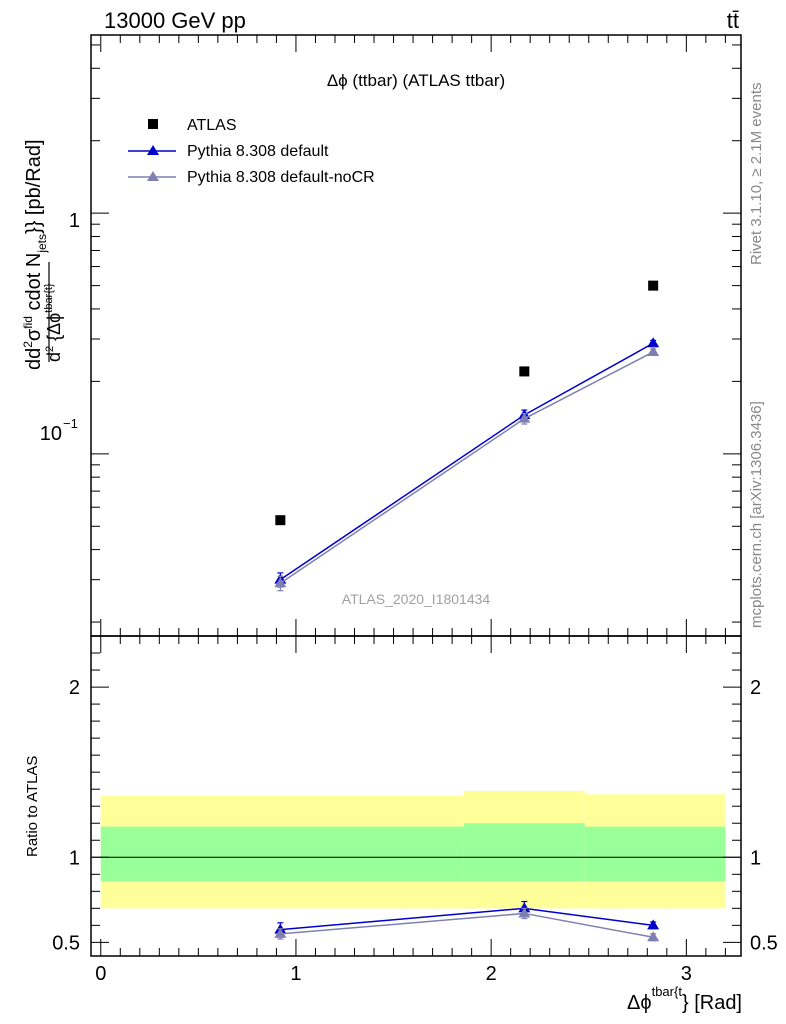 This screenshot has width=786, height=1024. I want to click on process-label: tt̄, so click(733, 20).